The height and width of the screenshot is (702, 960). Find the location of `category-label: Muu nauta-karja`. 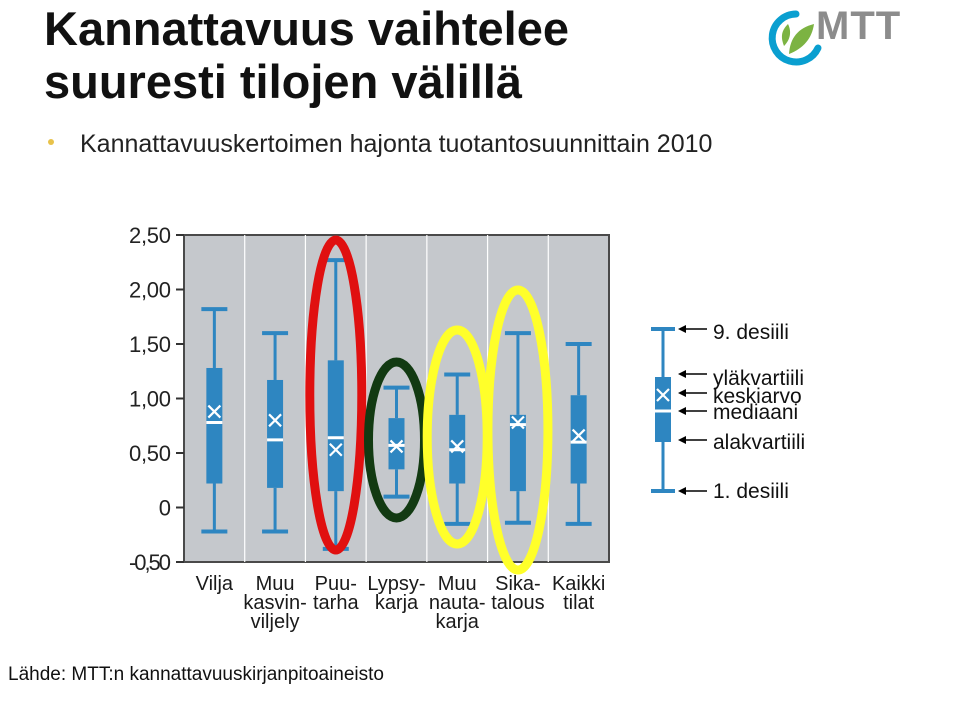

category-label: Muu nauta-karja is located at coordinates (457, 603).